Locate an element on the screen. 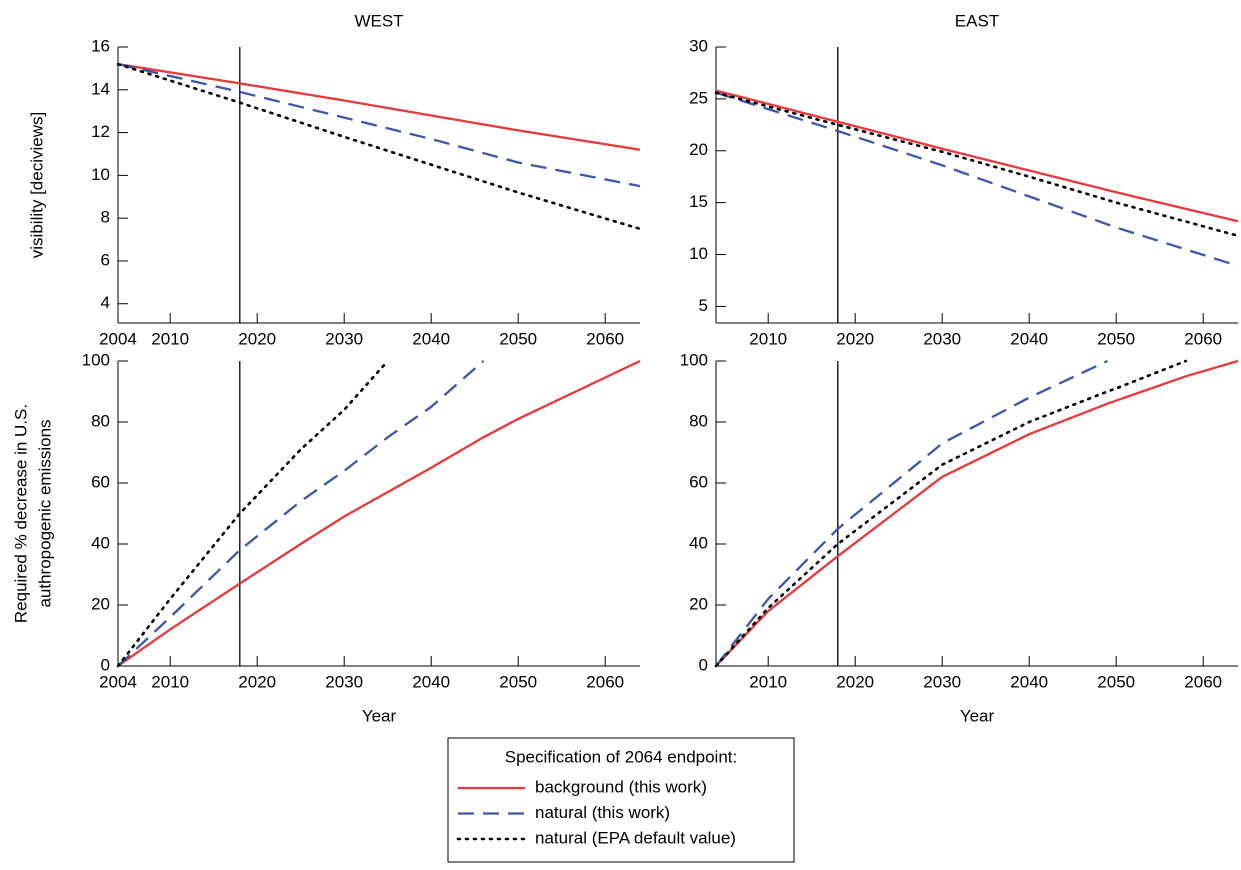  y-axis-label: Required % decrease in U.S. is located at coordinates (20, 513).